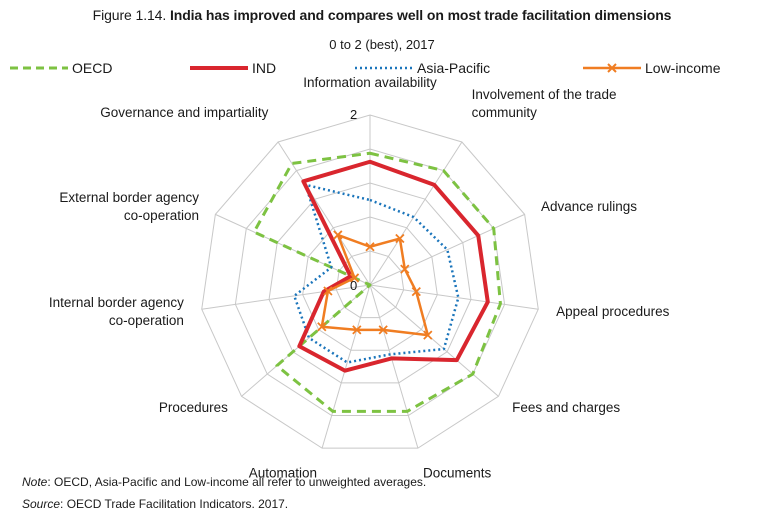 Image resolution: width=764 pixels, height=513 pixels. I want to click on axis-label: Procedures, so click(193, 407).